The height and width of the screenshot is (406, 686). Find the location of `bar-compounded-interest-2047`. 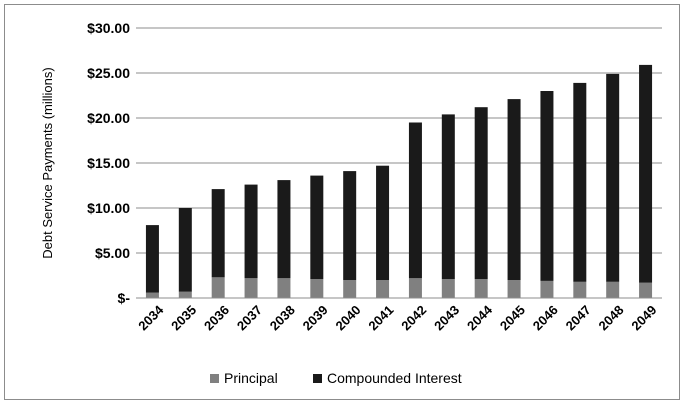

bar-compounded-interest-2047 is located at coordinates (580, 182).